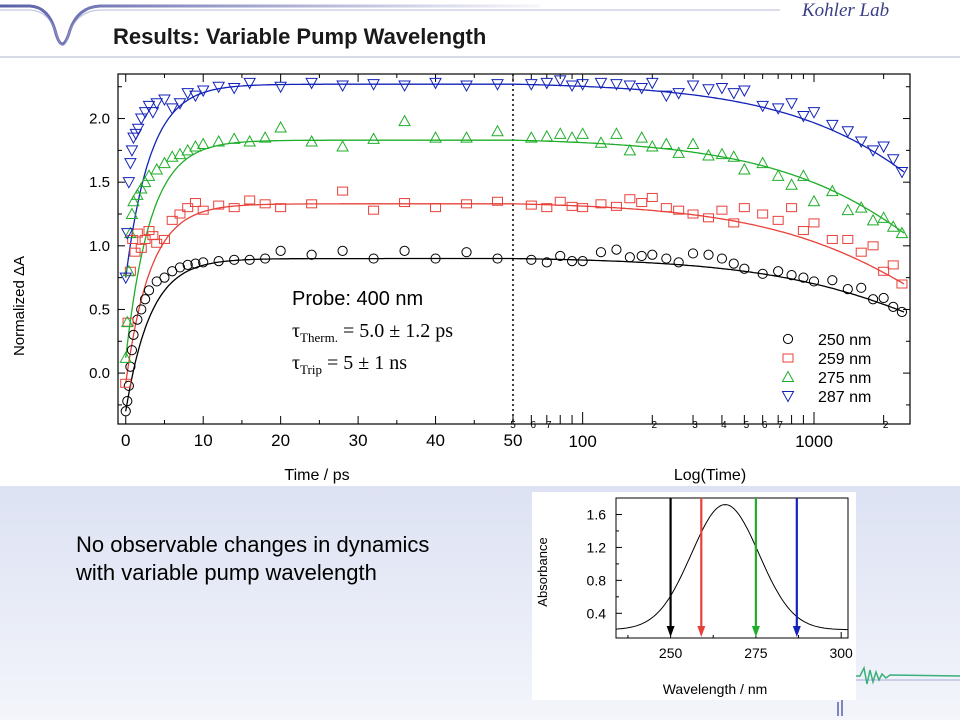  I want to click on spectrum-x-tick-label: 300, so click(841, 653).